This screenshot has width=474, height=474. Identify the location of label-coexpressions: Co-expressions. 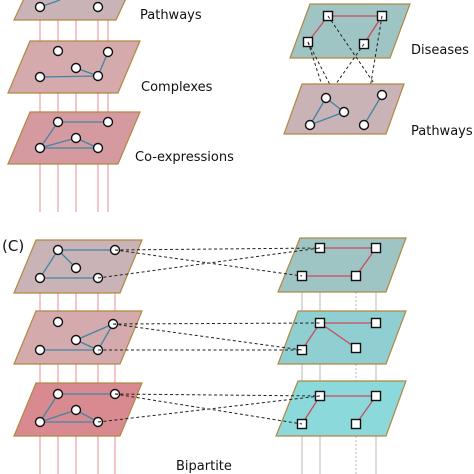
(184, 157).